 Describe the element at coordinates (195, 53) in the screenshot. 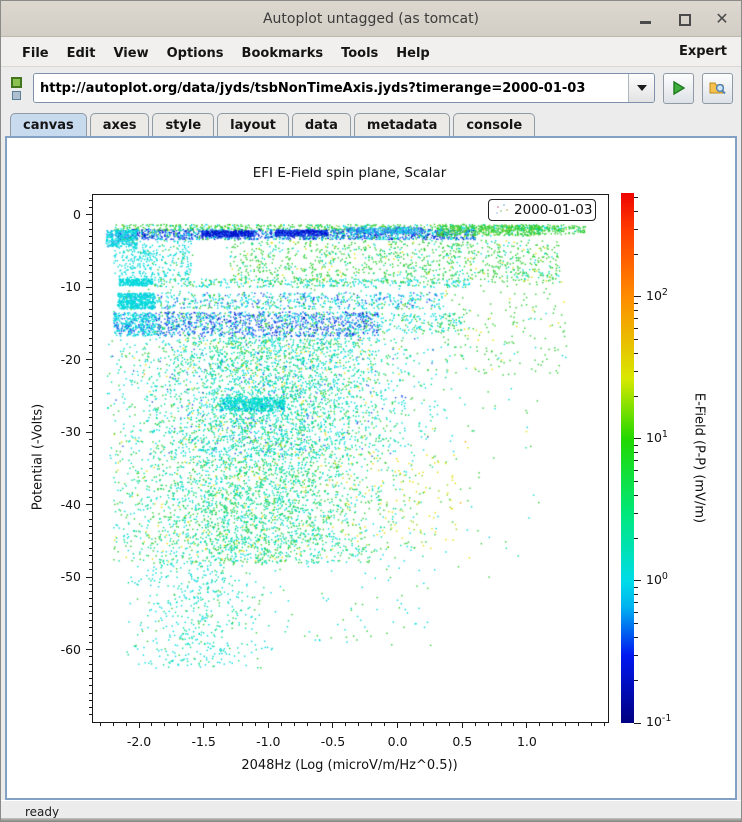

I see `menu-options: Options` at that location.